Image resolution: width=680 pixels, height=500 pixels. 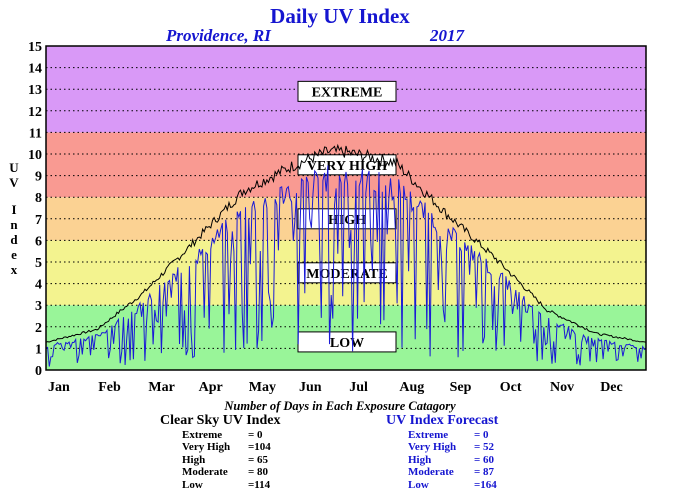 I want to click on row-value: =114, so click(x=259, y=484).